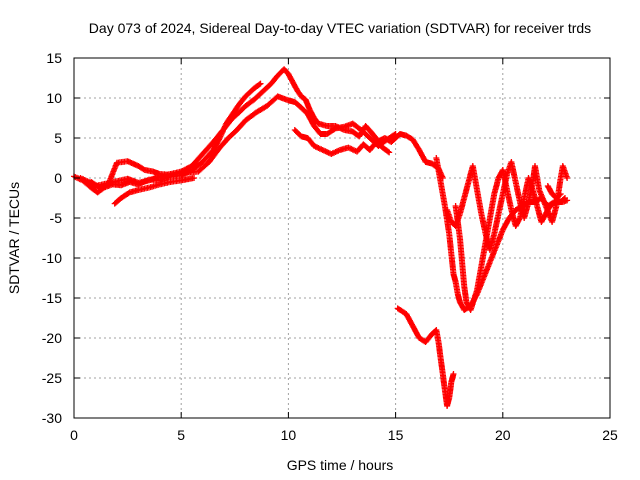 This screenshot has height=480, width=640. What do you see at coordinates (340, 465) in the screenshot?
I see `x-axis-label: GPS time / hours` at bounding box center [340, 465].